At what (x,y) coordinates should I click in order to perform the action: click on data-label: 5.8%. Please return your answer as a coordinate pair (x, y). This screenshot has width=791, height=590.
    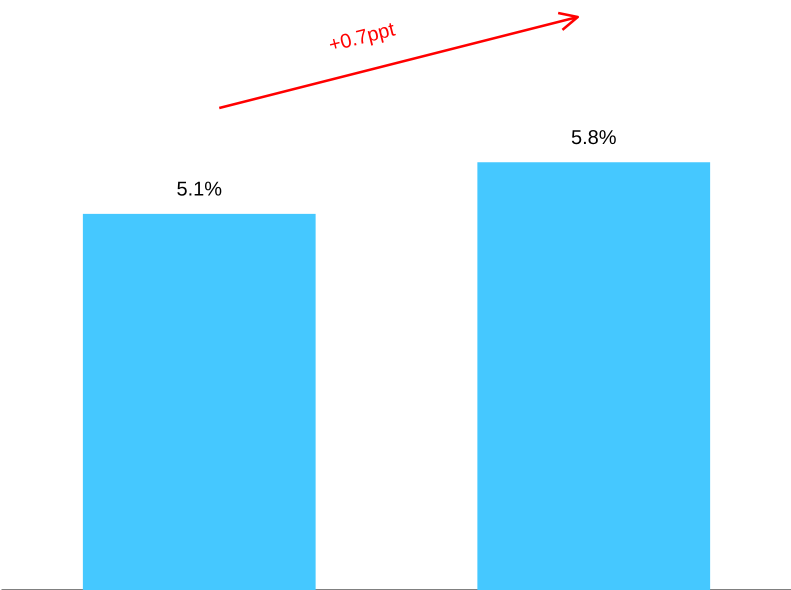
    Looking at the image, I should click on (593, 137).